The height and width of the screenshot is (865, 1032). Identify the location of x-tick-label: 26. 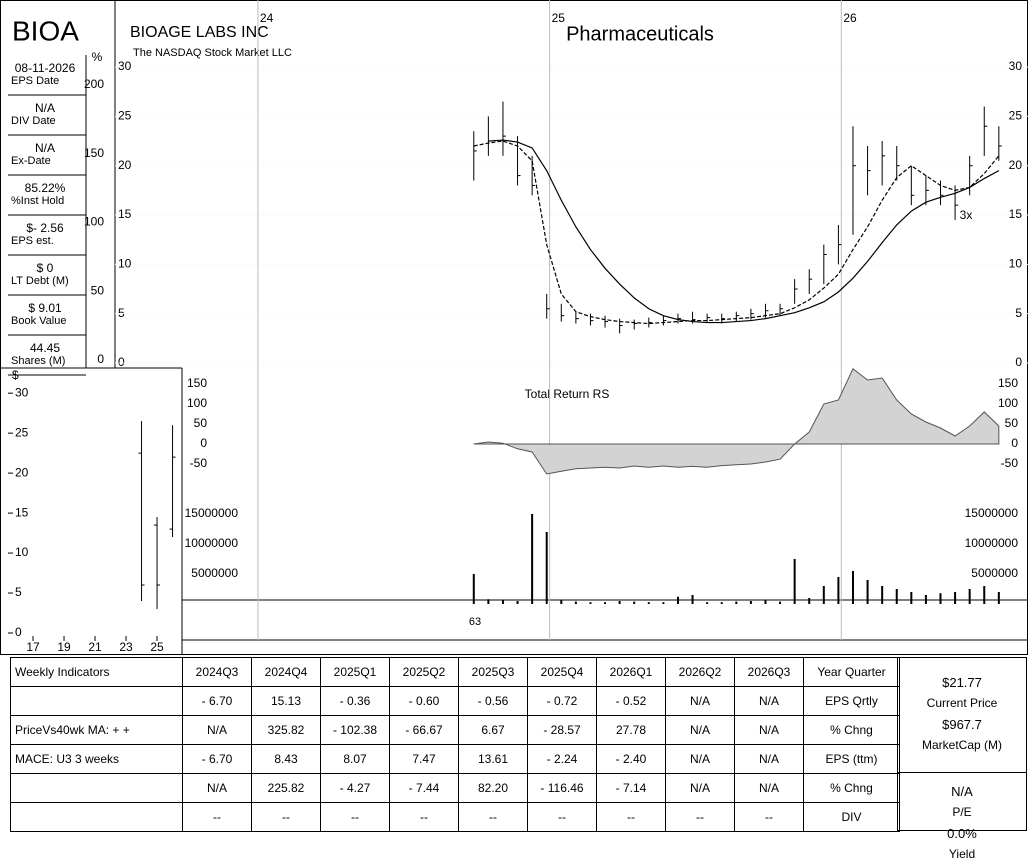
(850, 18).